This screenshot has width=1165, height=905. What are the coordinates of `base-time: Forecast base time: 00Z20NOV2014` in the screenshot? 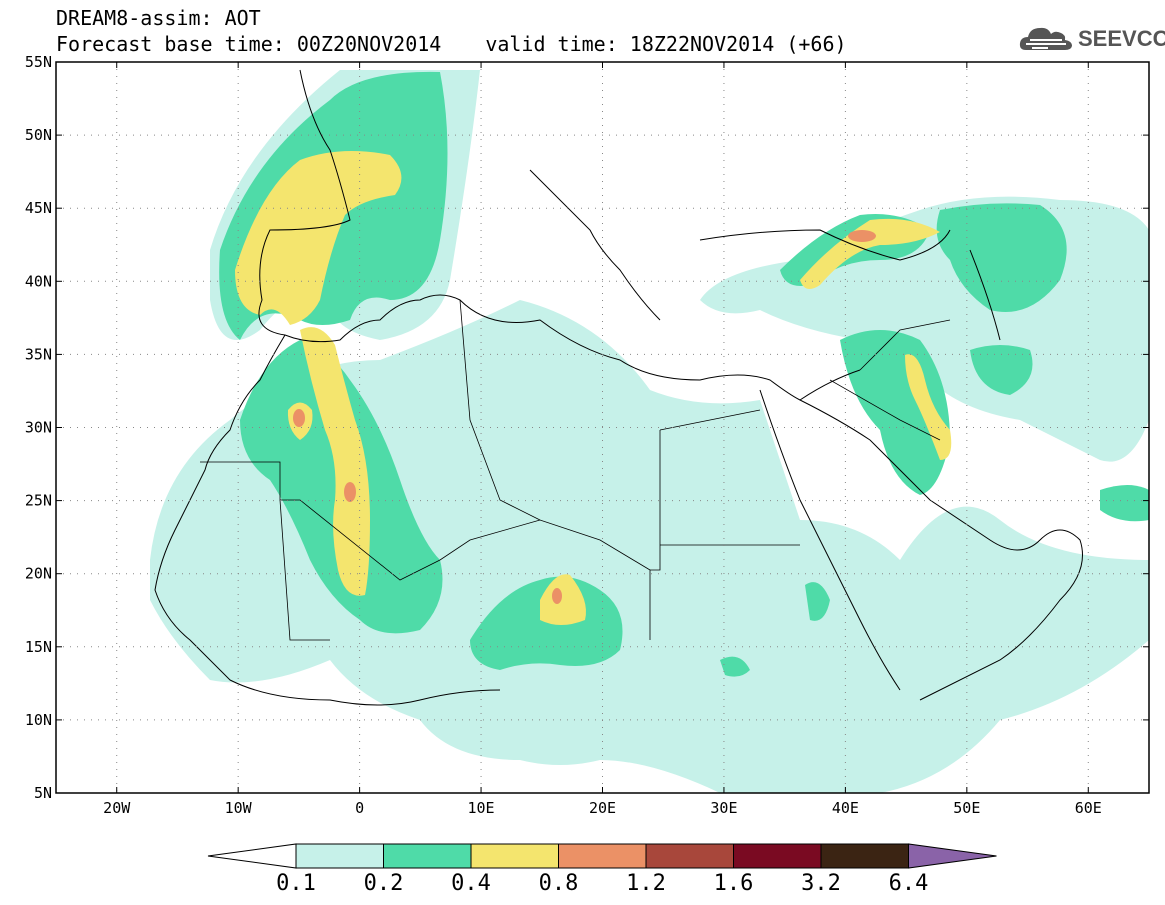 It's located at (249, 44).